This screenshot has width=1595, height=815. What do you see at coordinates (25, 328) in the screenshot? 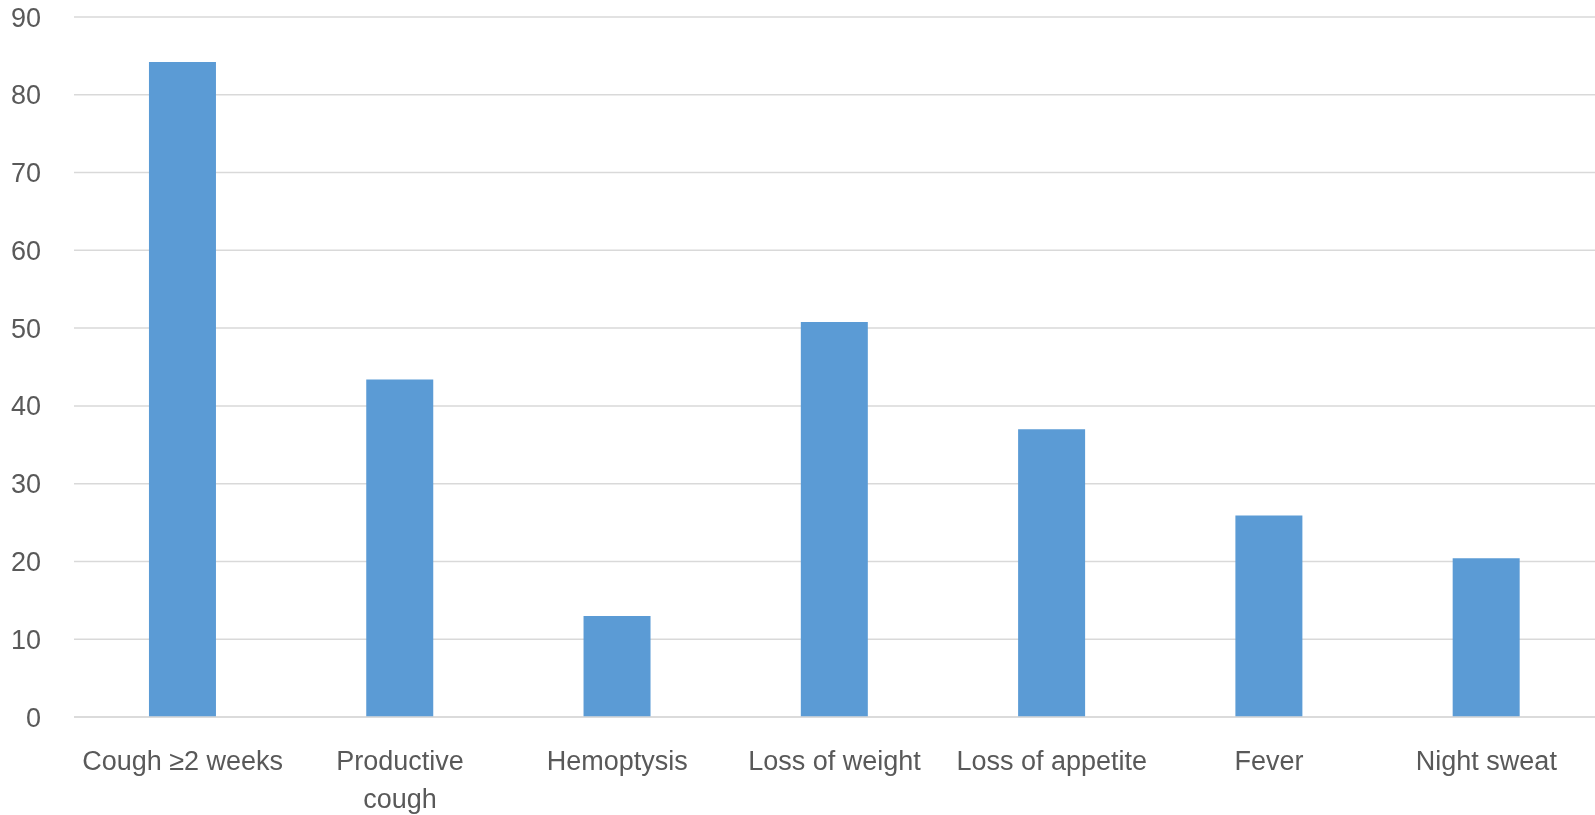
I see `y-tick-label: 50` at bounding box center [25, 328].